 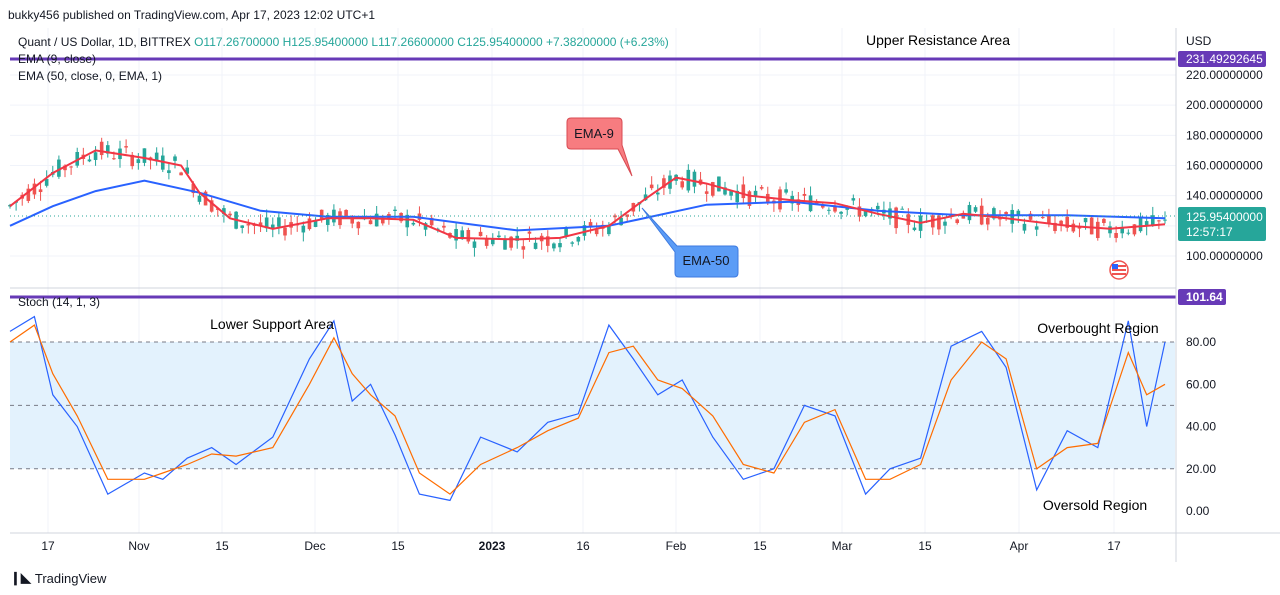 What do you see at coordinates (1198, 511) in the screenshot?
I see `stoch-tick-label: 0.00` at bounding box center [1198, 511].